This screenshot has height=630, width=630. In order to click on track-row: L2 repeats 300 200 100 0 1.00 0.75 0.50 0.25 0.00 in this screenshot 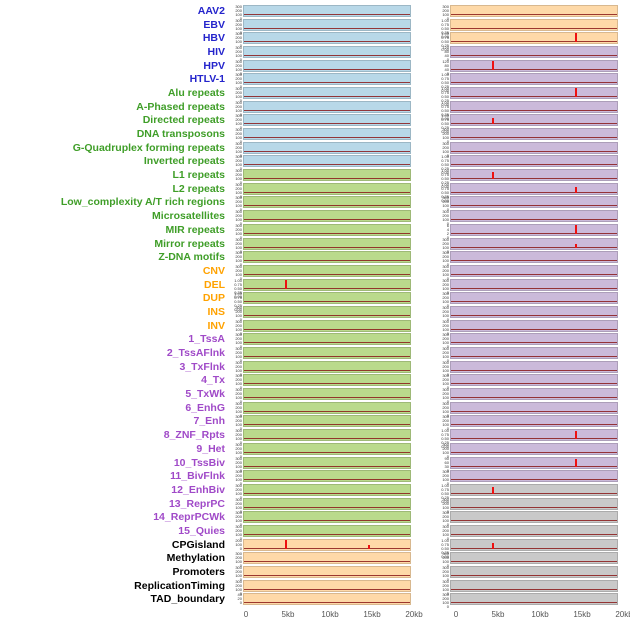, I will do `click(315, 192)`.